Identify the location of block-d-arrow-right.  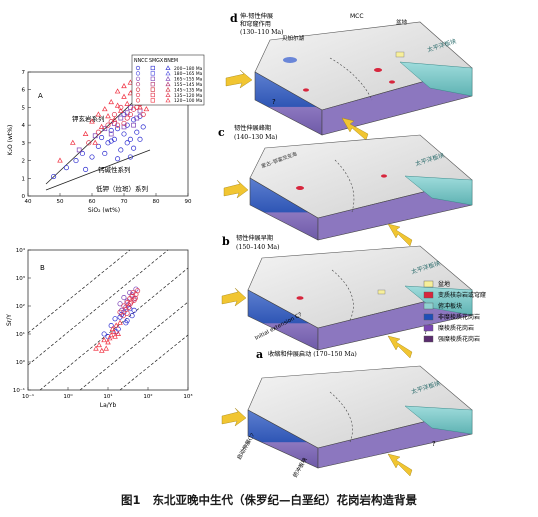
(355, 129).